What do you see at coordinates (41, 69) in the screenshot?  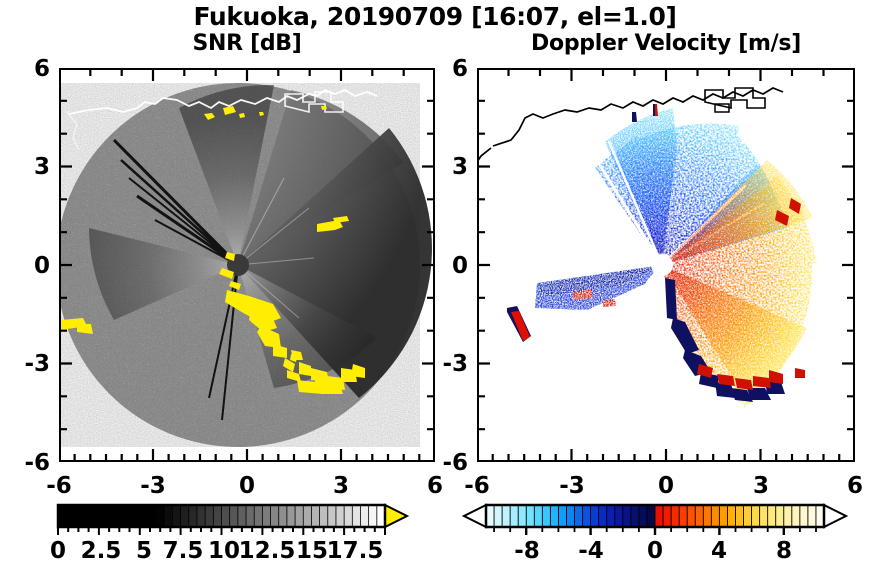 I see `snr-ytick-6: 6` at bounding box center [41, 69].